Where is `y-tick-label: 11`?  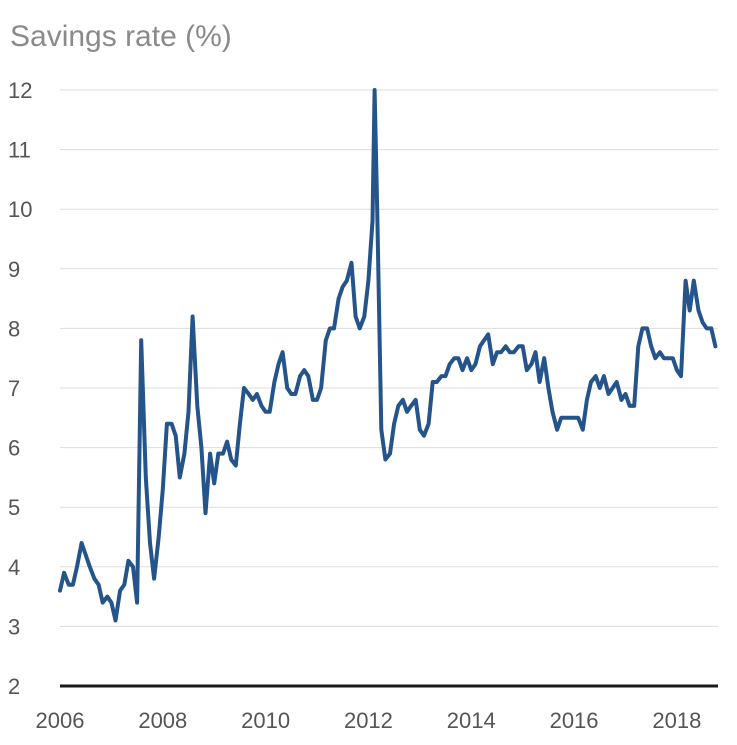 y-tick-label: 11 is located at coordinates (19, 150).